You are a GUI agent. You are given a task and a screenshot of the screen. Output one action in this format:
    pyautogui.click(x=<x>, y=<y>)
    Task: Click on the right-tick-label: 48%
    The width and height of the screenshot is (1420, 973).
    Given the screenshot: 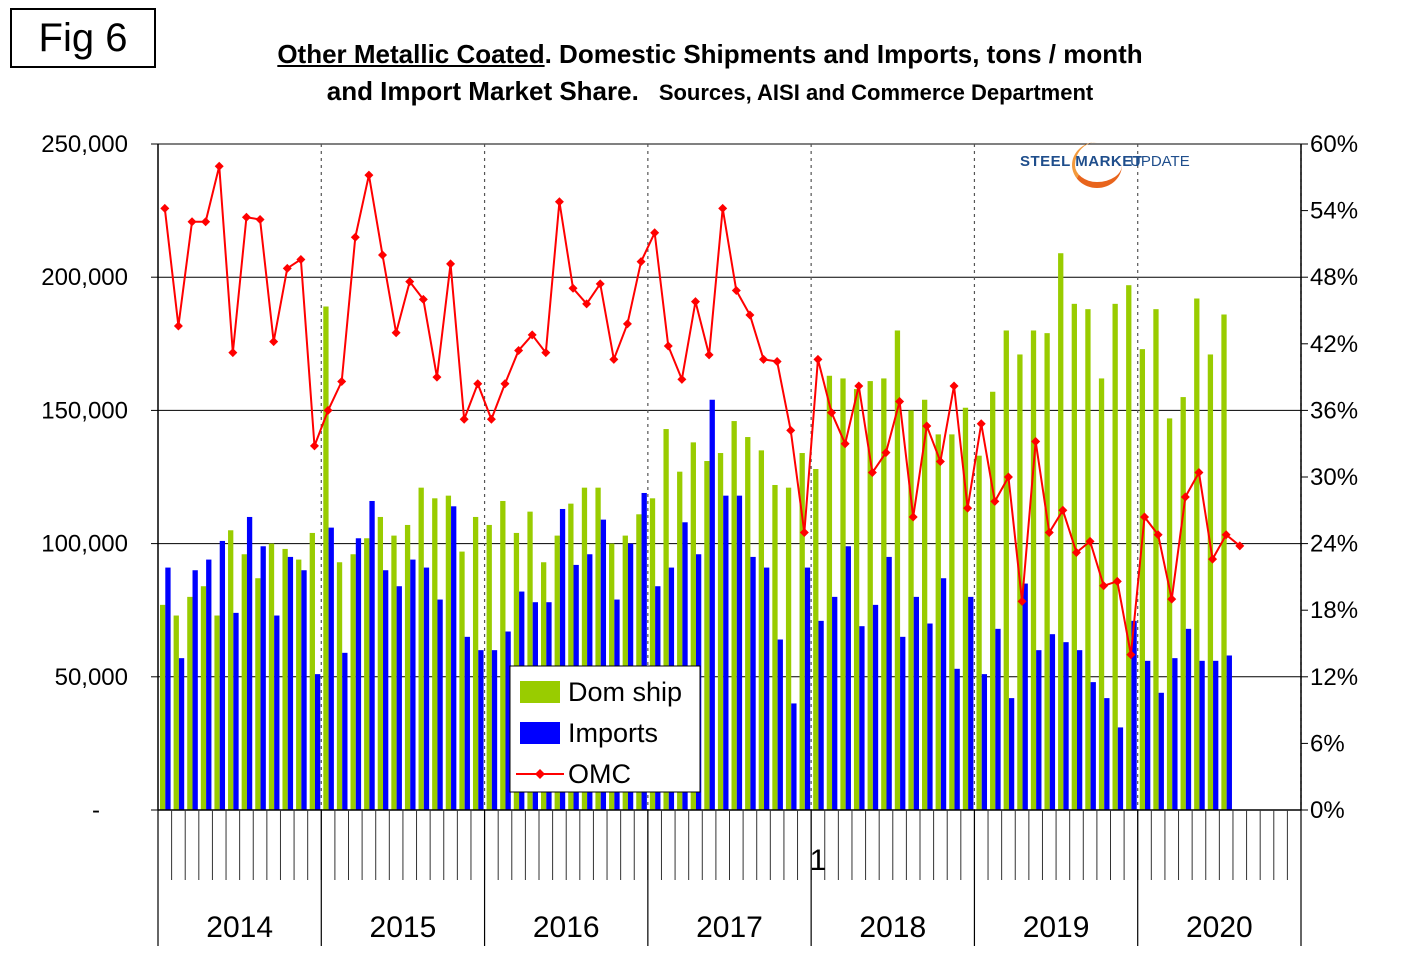 What is the action you would take?
    pyautogui.click(x=1334, y=277)
    